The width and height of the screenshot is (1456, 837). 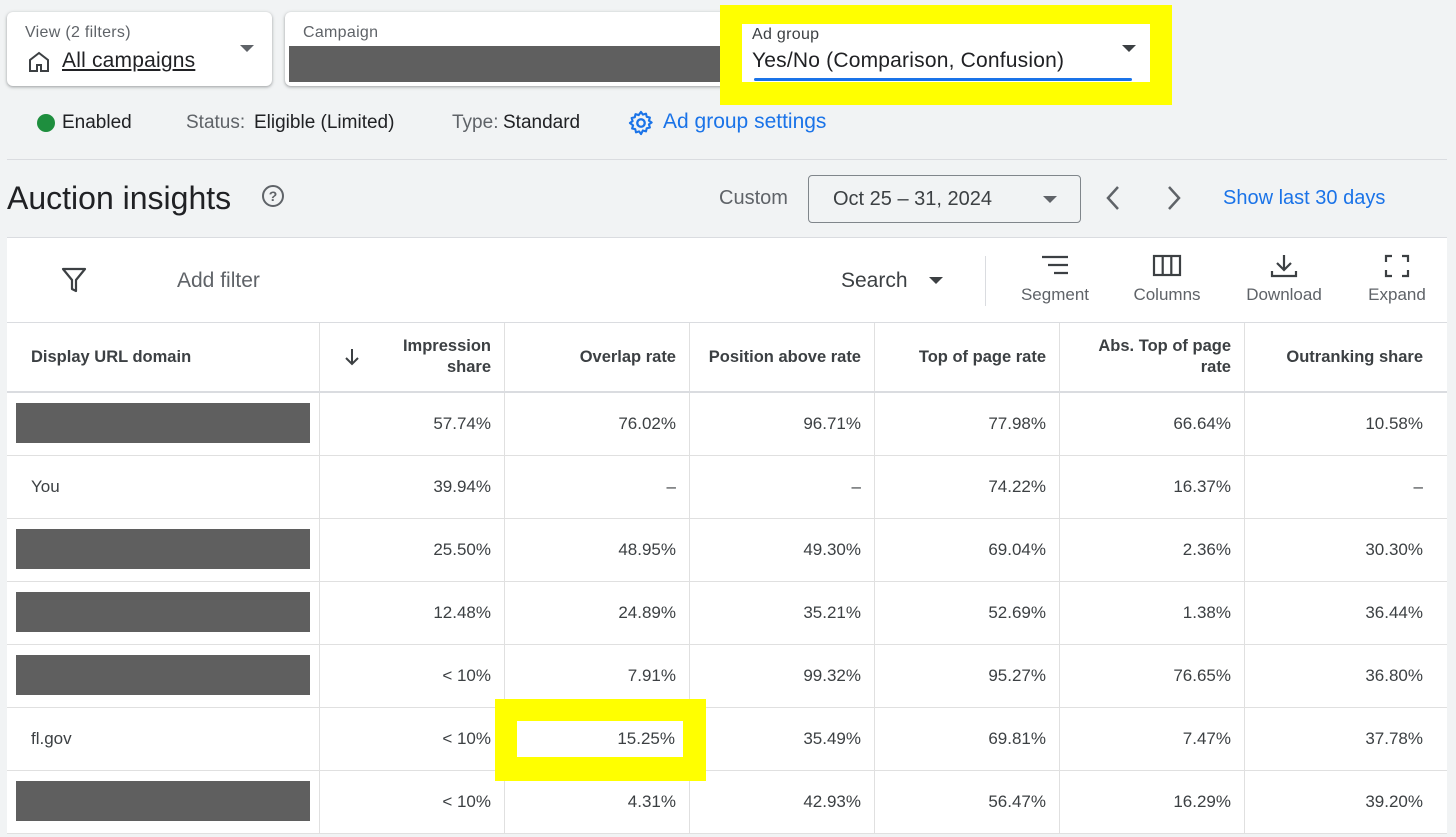 I want to click on header-abs-top-of-page-rate: Abs. Top of page rate, so click(x=1152, y=357).